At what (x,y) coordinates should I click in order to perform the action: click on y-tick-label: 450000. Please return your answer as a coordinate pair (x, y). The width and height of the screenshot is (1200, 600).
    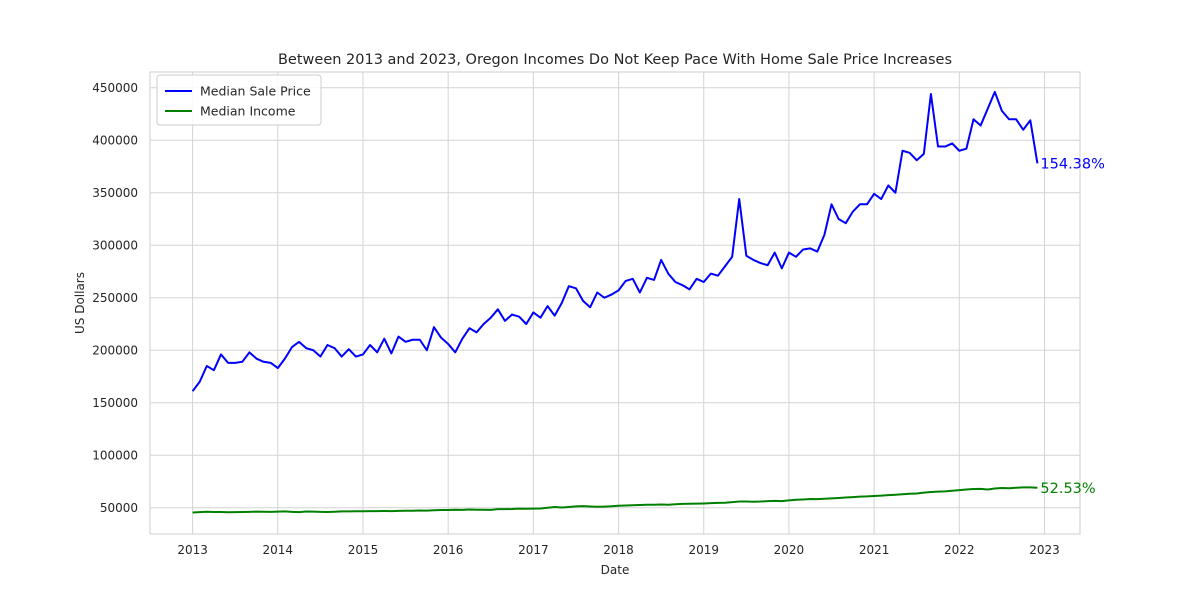
    Looking at the image, I should click on (115, 88).